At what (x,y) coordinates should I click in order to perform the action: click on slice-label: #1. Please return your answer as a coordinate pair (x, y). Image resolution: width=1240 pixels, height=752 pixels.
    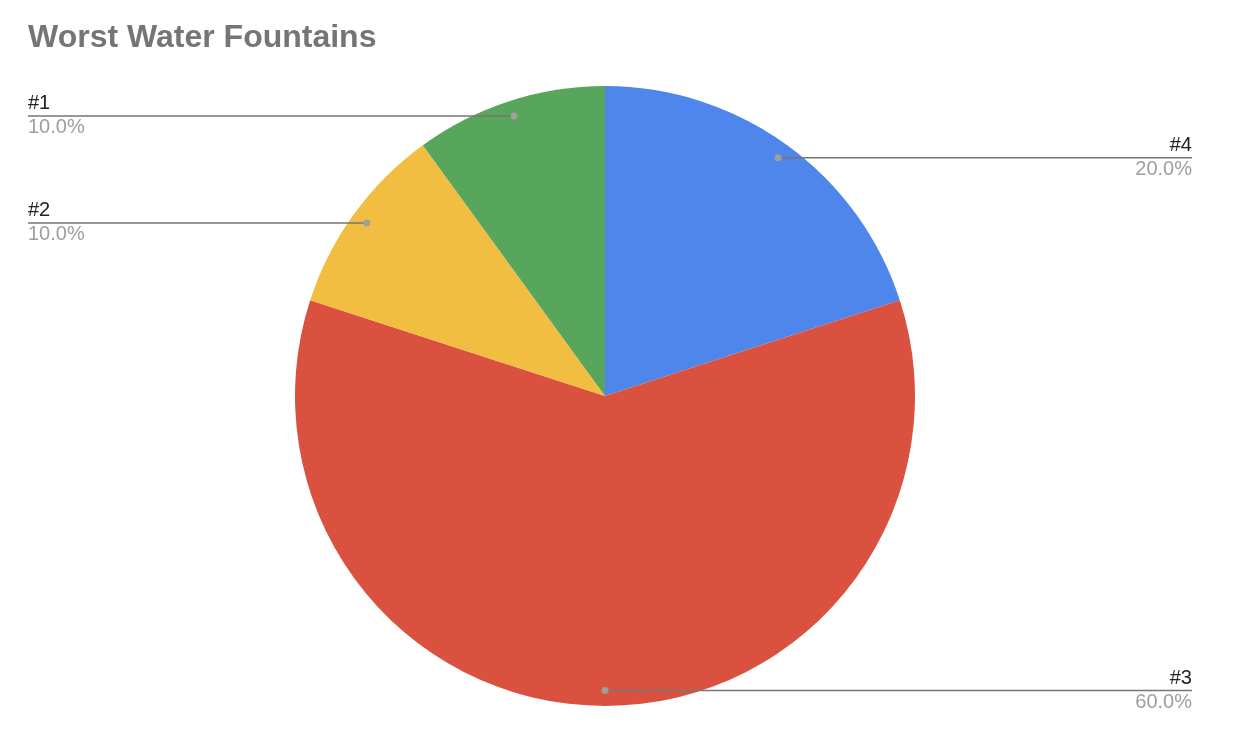
    Looking at the image, I should click on (39, 102).